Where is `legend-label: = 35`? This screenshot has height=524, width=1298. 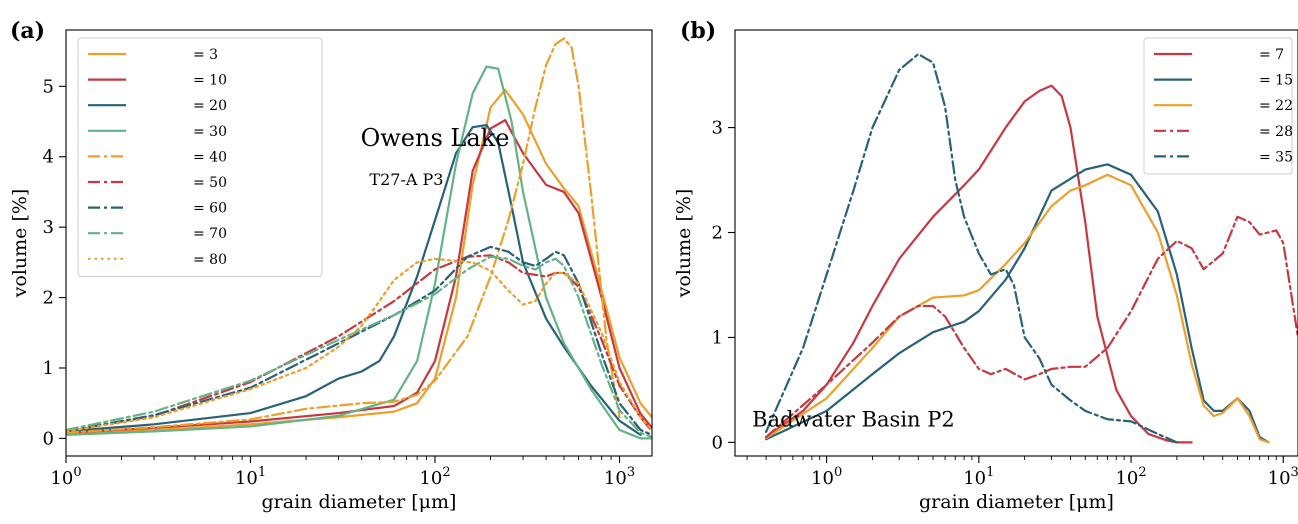
legend-label: = 35 is located at coordinates (1276, 157).